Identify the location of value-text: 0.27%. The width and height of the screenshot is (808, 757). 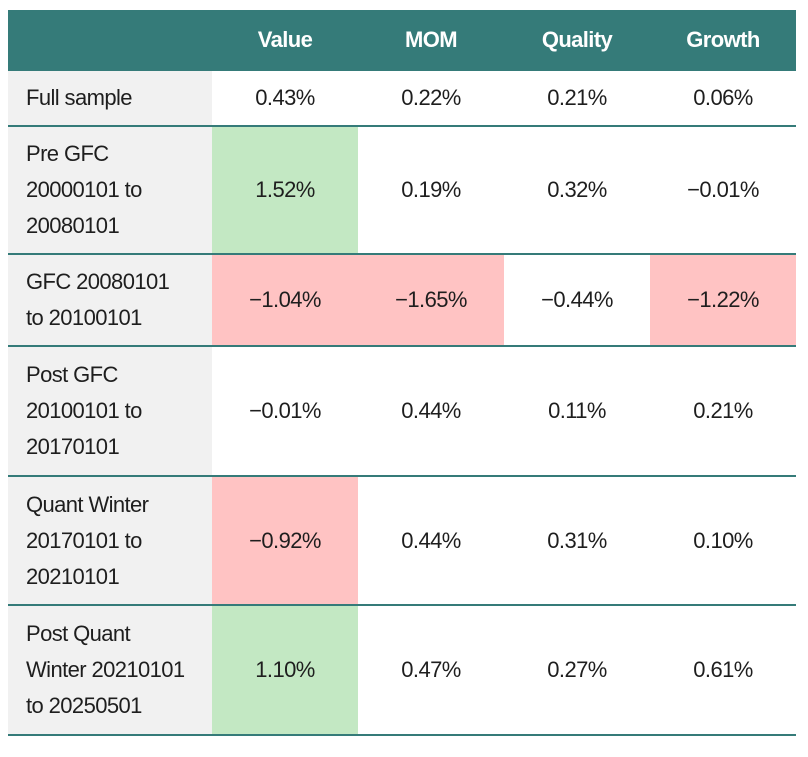
(577, 669).